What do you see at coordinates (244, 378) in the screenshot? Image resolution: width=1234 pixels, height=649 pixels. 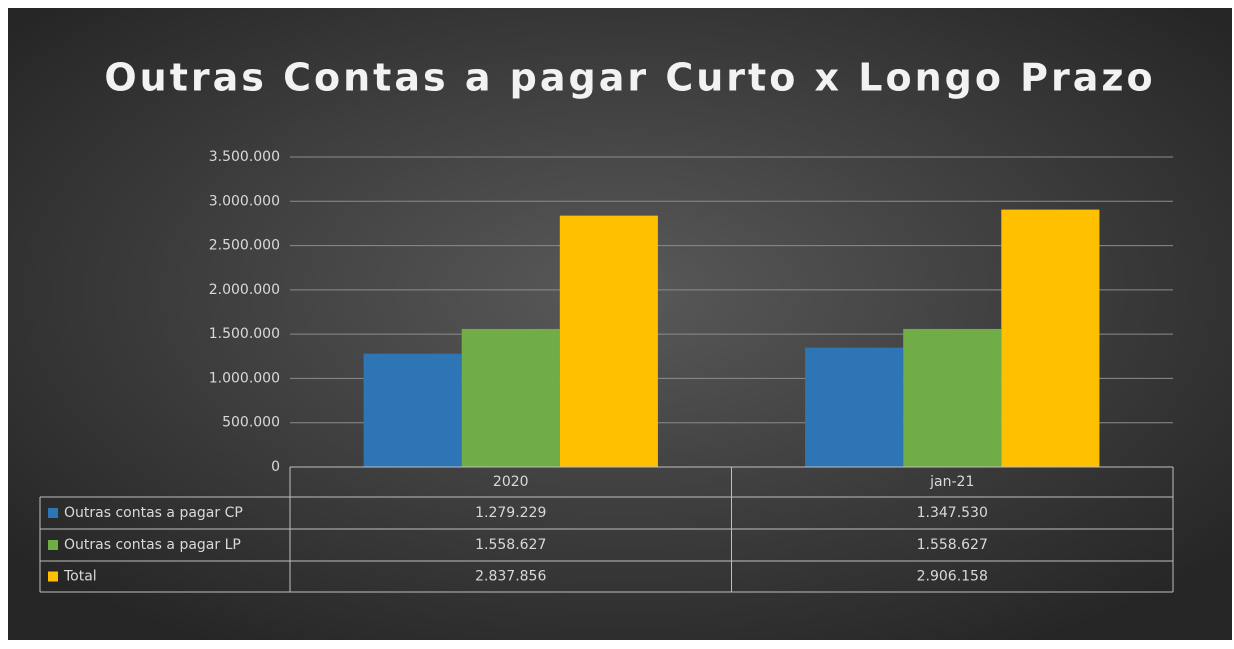 I see `y-tick-label: 1.000.000` at bounding box center [244, 378].